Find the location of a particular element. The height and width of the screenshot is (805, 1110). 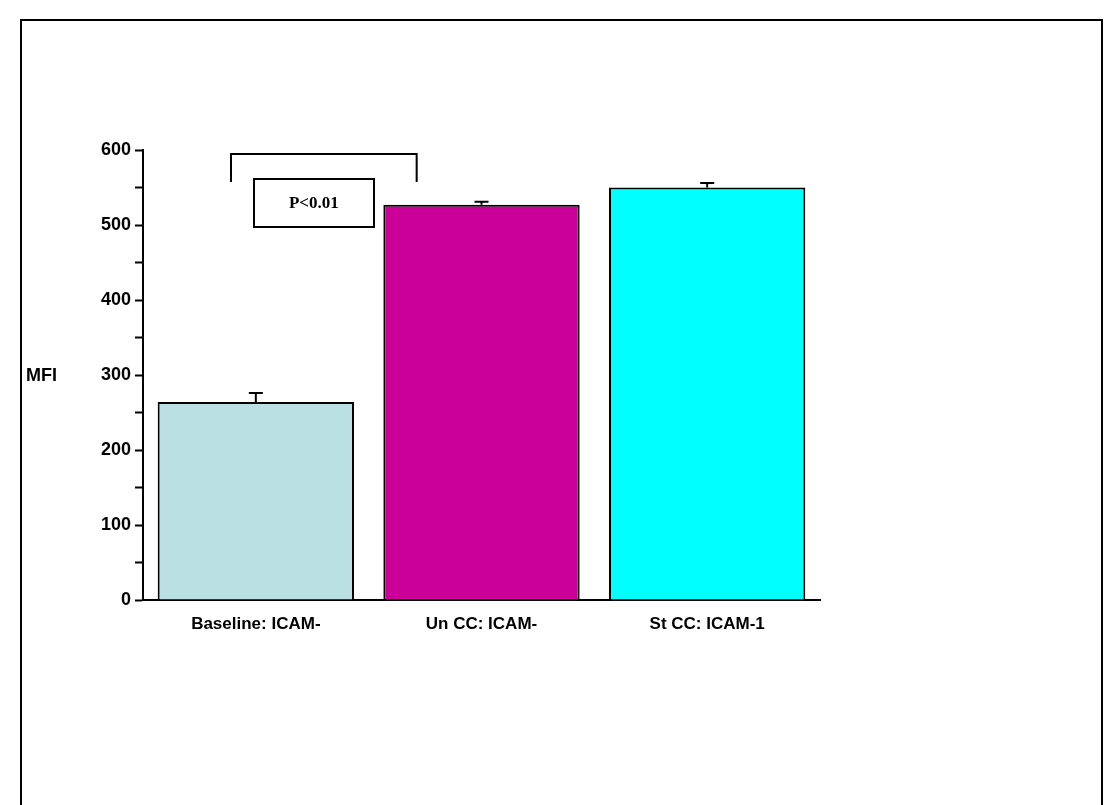

x-tick-label: Un CC: ICAM- is located at coordinates (481, 623).